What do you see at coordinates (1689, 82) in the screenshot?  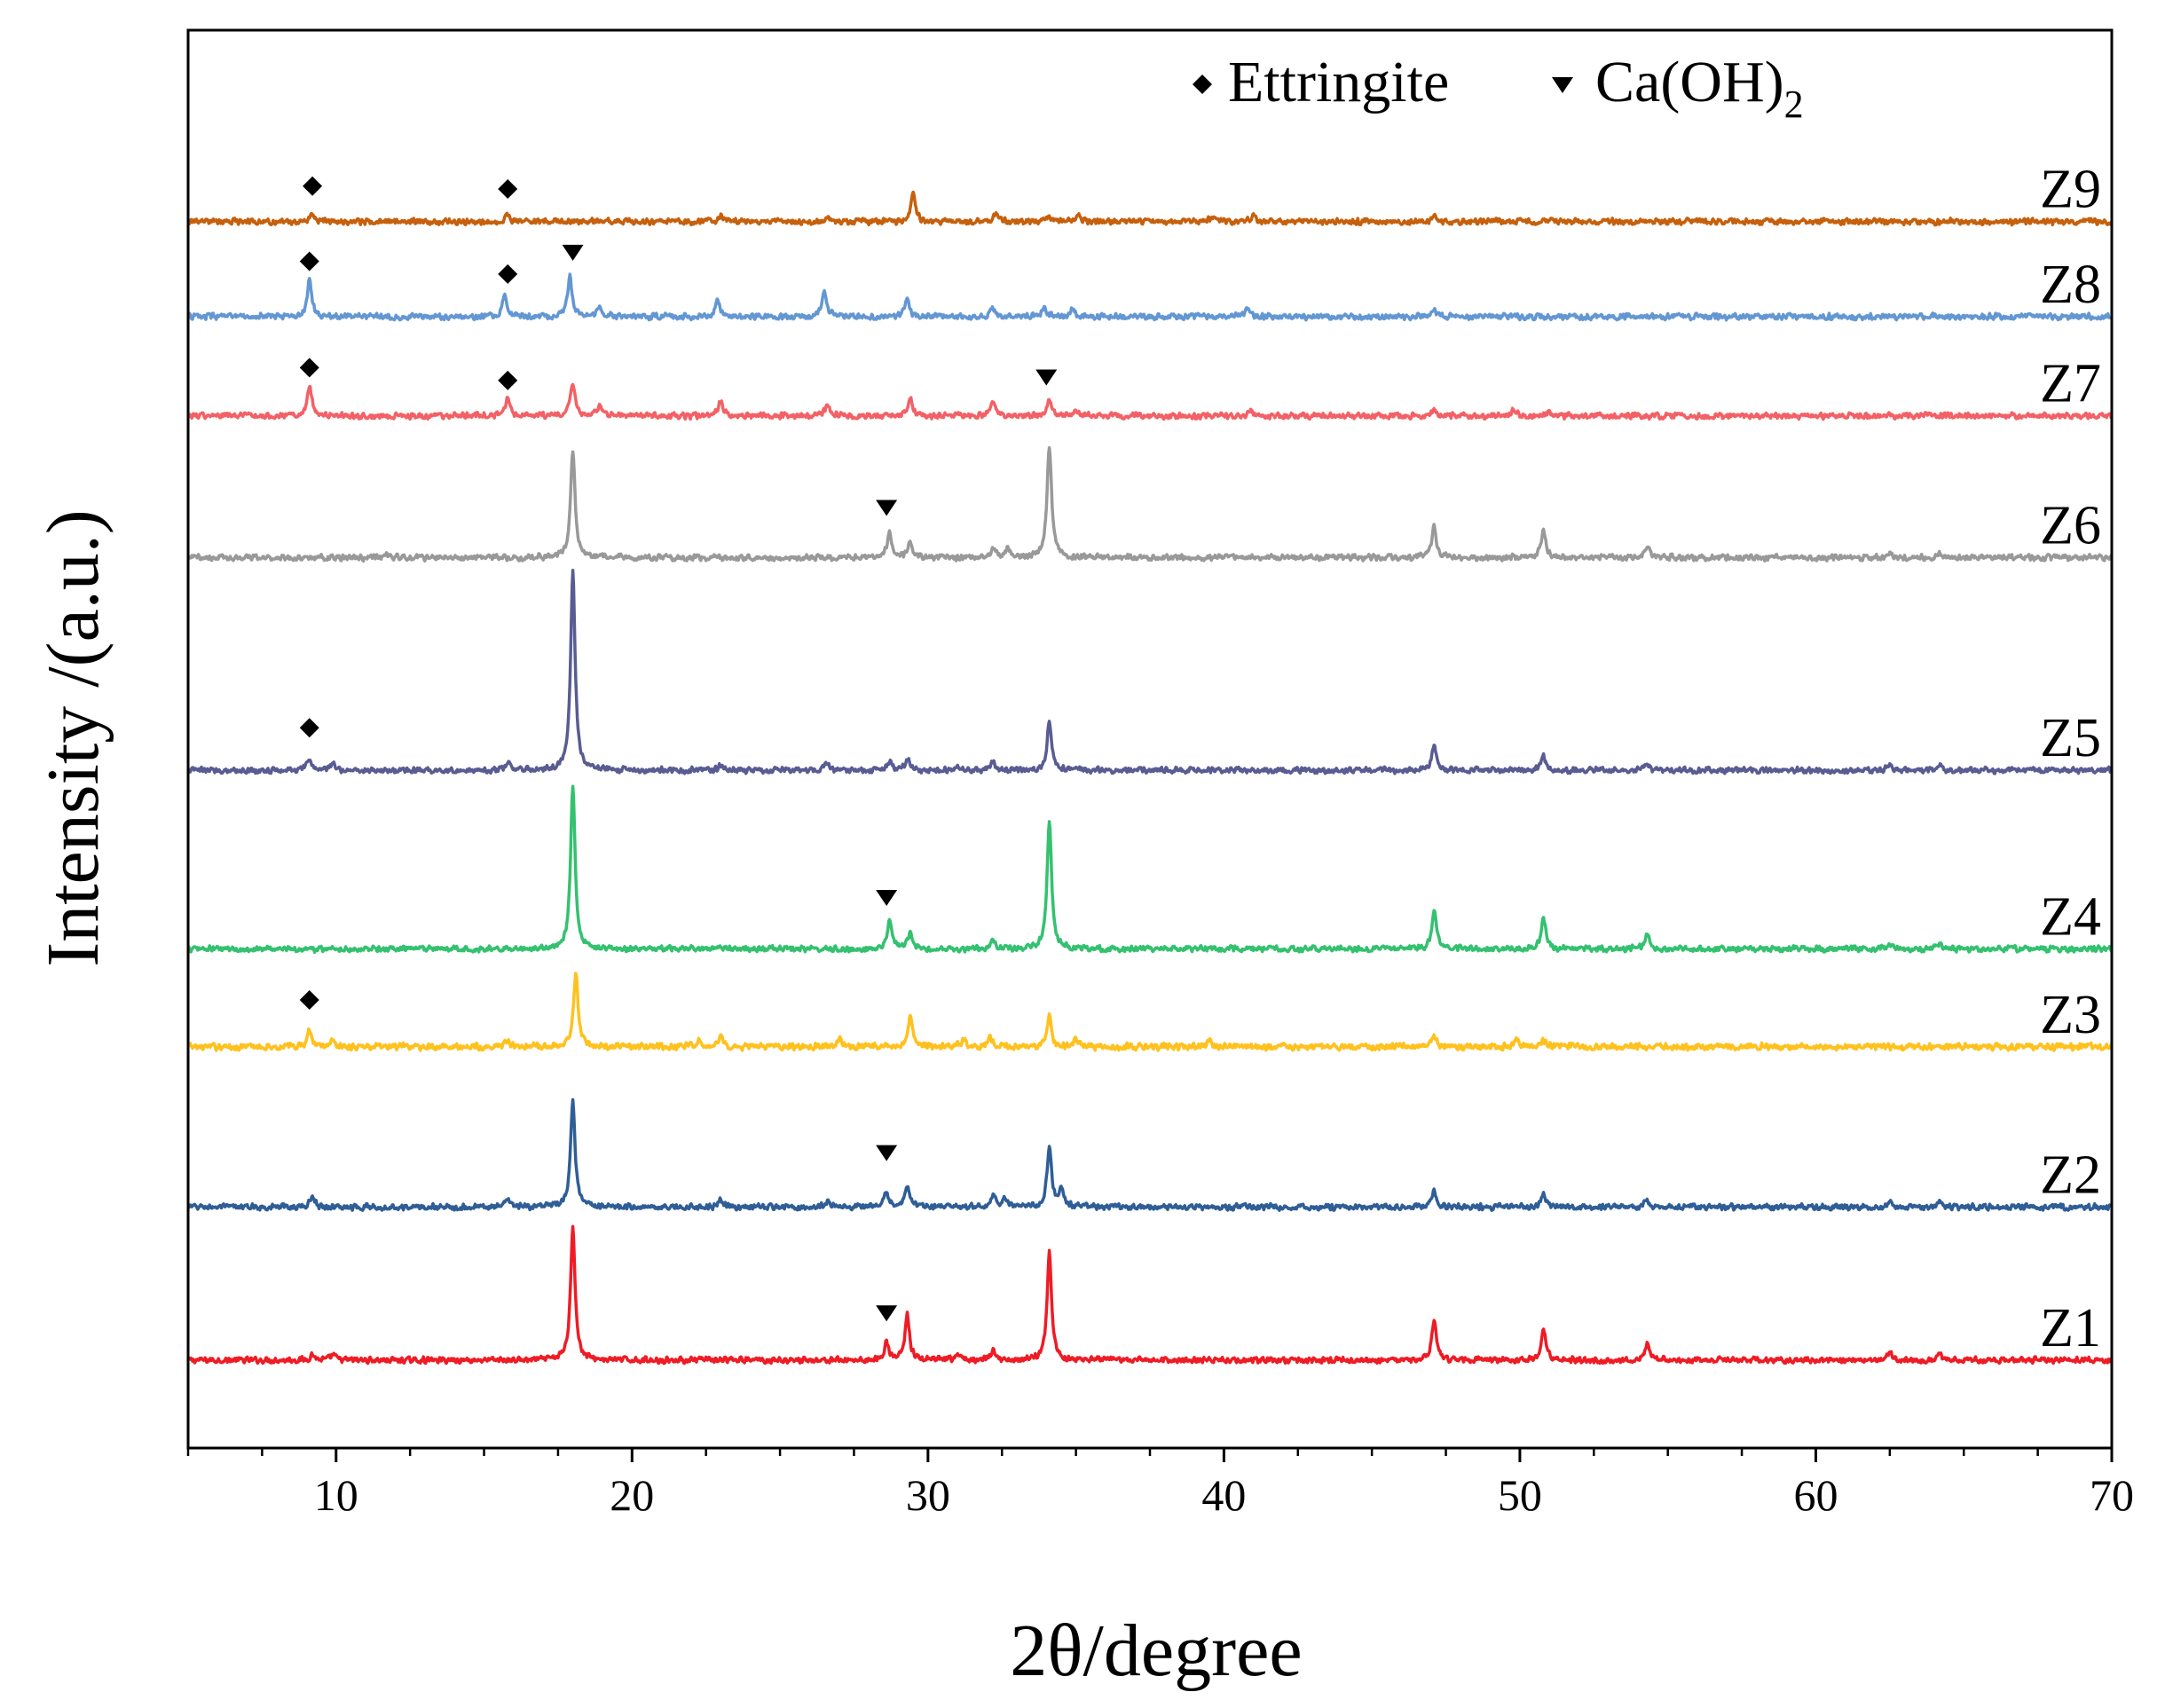 I see `legend-caoh2-base: Ca(OH)` at bounding box center [1689, 82].